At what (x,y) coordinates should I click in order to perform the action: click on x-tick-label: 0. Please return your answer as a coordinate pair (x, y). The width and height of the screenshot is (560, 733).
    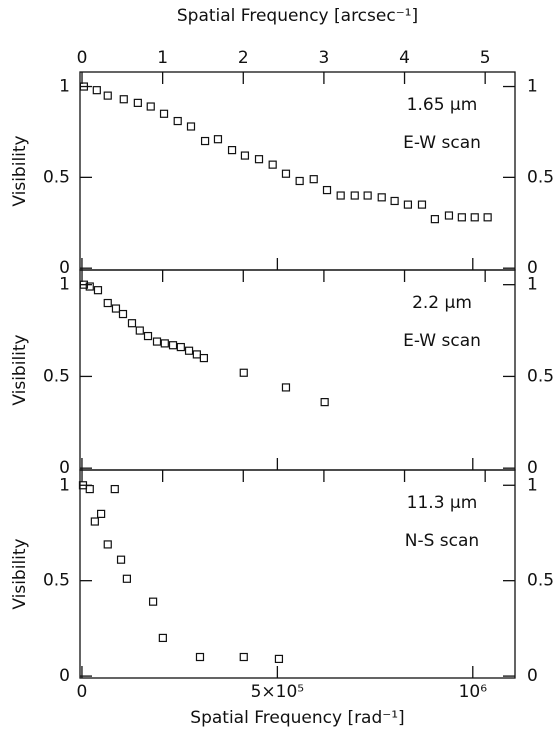
    Looking at the image, I should click on (82, 692).